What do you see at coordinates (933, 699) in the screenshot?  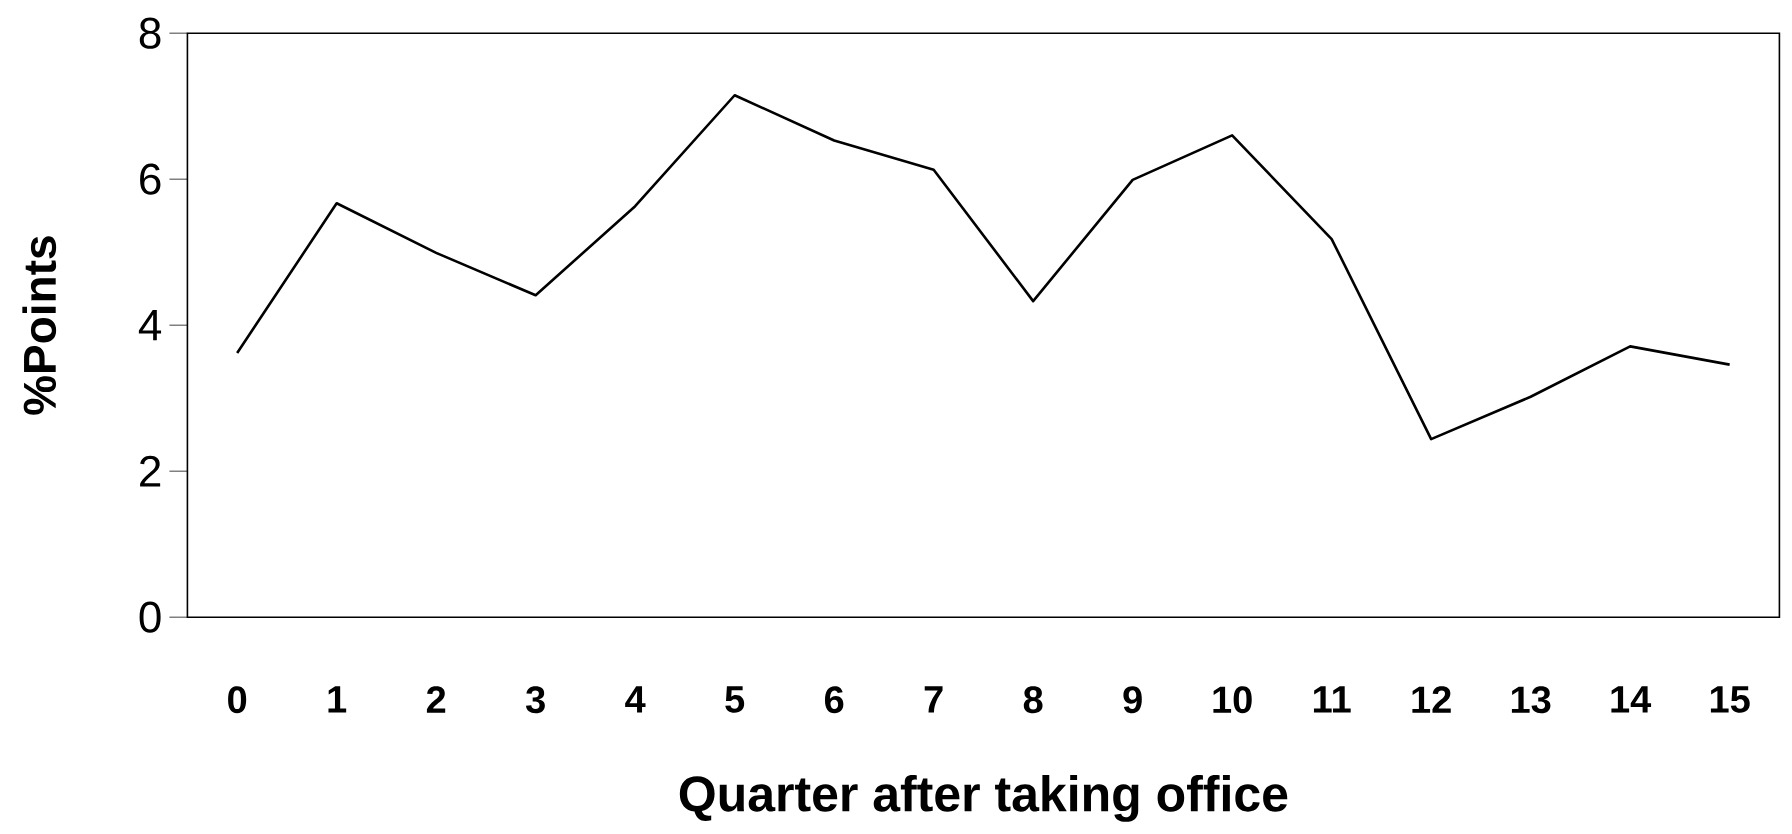 I see `x-tick-label: 7` at bounding box center [933, 699].